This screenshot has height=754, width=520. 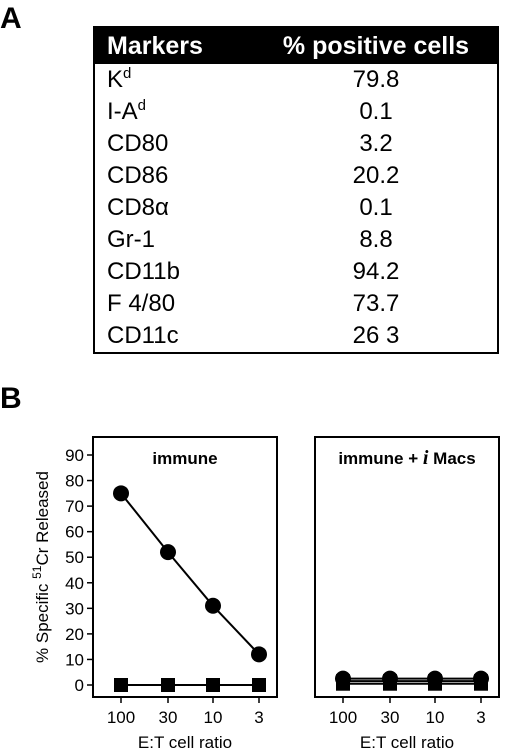 I want to click on marker-base: CD11b, so click(x=143, y=271).